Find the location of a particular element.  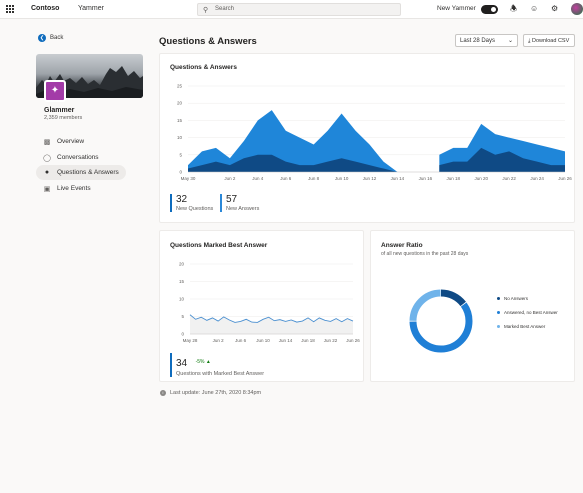

bell-icon: 🕭 is located at coordinates (514, 8).